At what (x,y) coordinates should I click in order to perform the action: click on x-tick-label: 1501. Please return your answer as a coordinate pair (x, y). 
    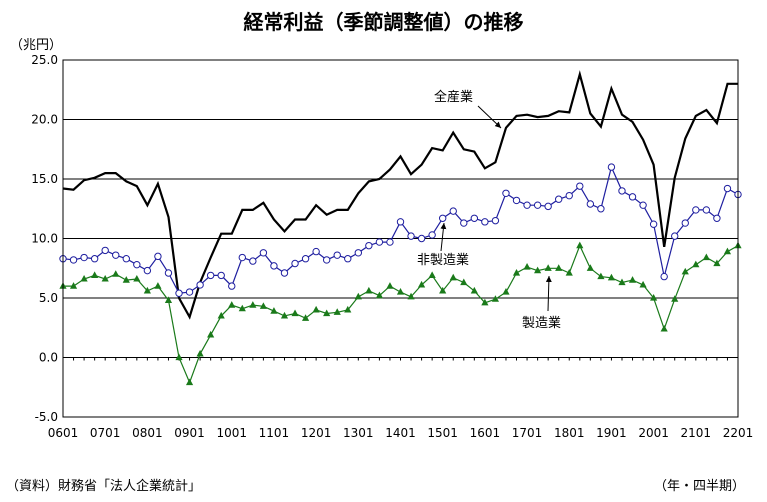
    Looking at the image, I should click on (442, 433).